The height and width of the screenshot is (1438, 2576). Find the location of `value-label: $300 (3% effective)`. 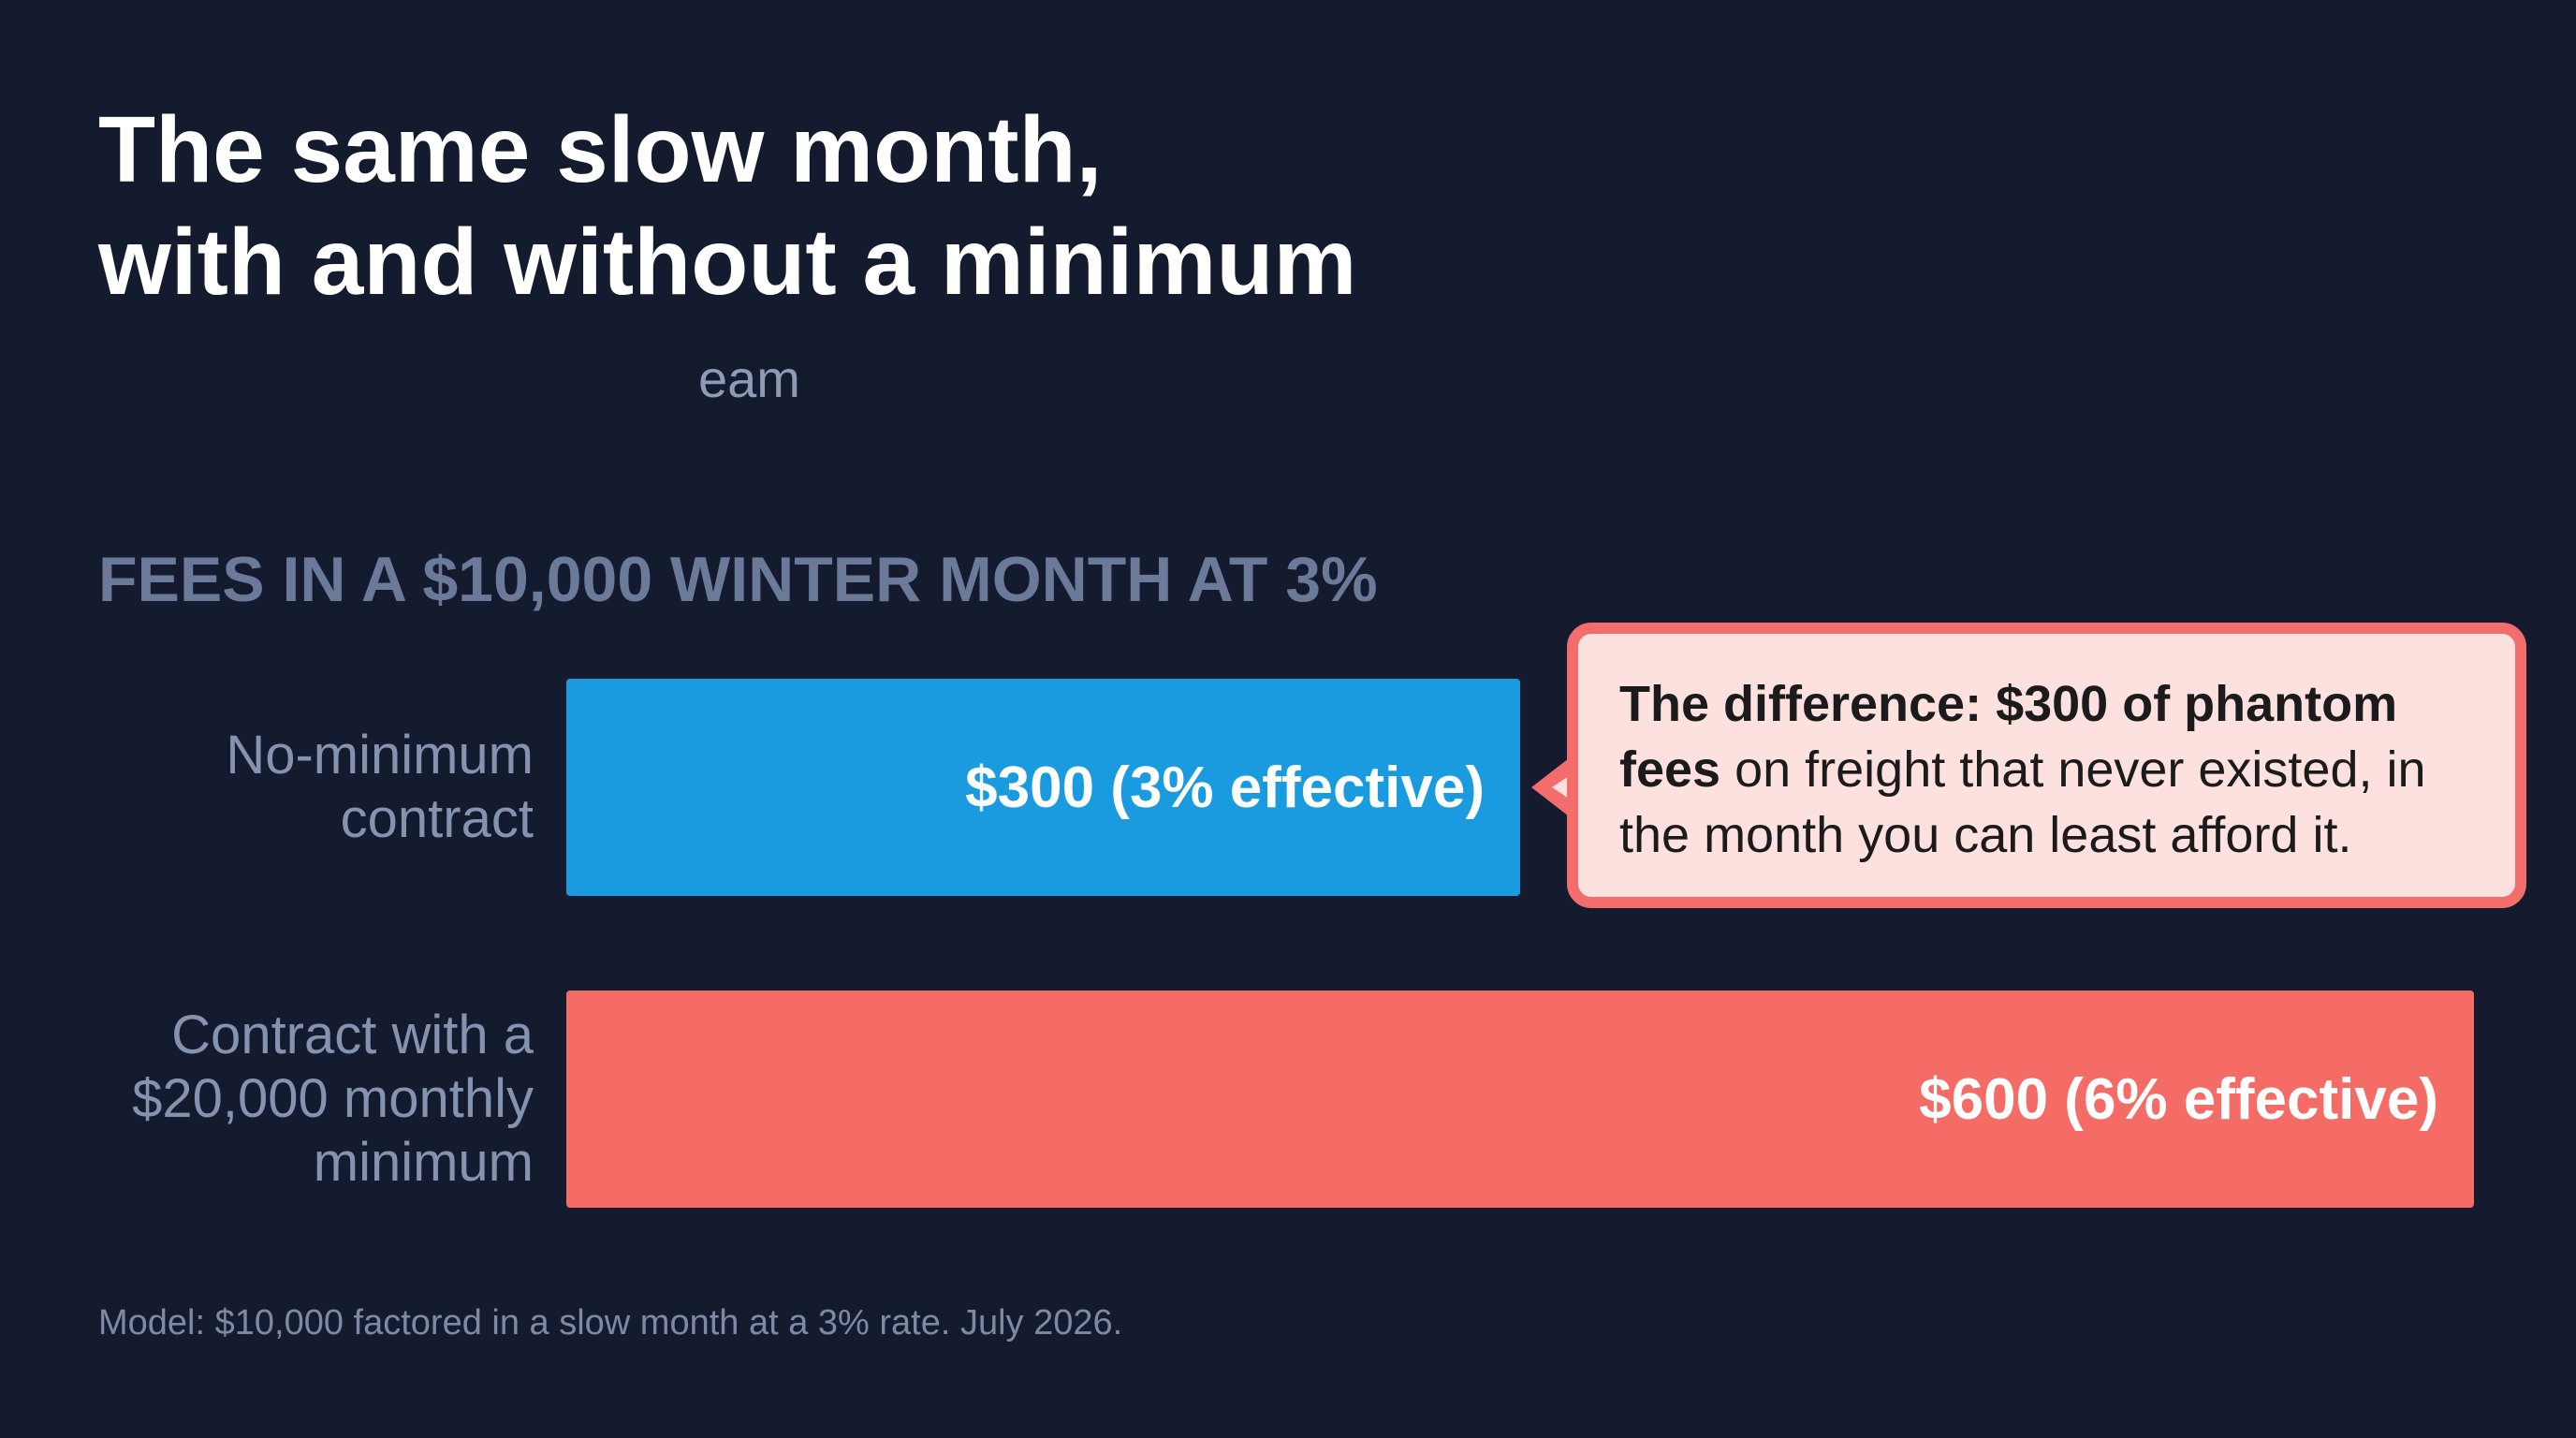

value-label: $300 (3% effective) is located at coordinates (1225, 787).